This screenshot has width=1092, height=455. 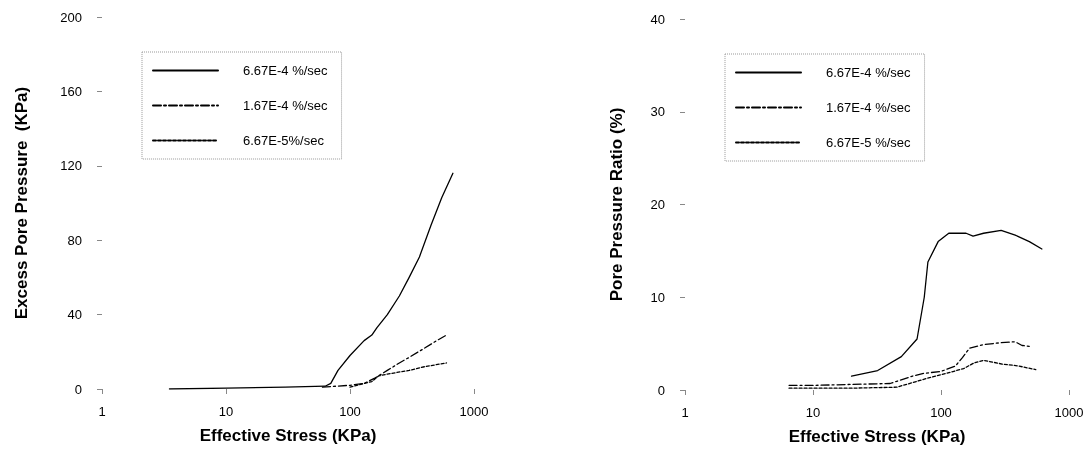 I want to click on y-tick-label: 120, so click(x=71, y=166).